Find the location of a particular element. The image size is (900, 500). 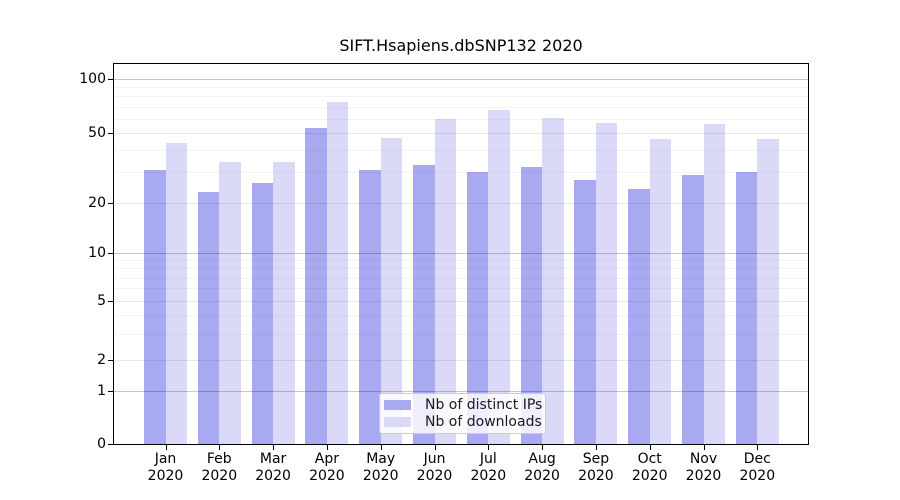

x-axis-tick-label: Mar 2020 is located at coordinates (273, 468).